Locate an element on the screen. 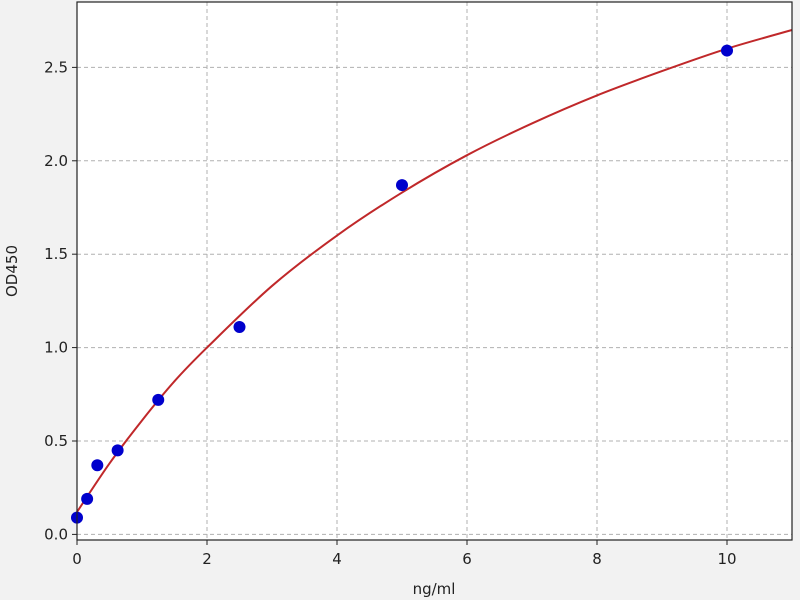 The width and height of the screenshot is (800, 600). x-tick-label: 4 is located at coordinates (337, 559).